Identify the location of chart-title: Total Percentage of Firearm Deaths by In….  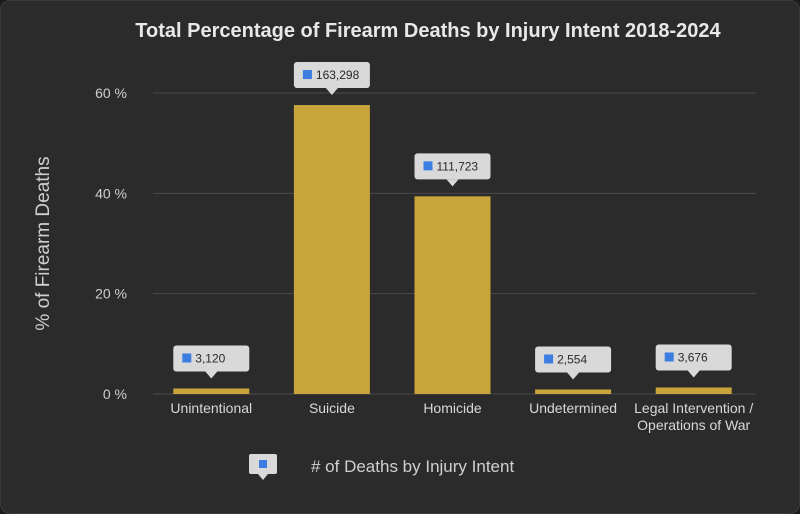
(428, 31).